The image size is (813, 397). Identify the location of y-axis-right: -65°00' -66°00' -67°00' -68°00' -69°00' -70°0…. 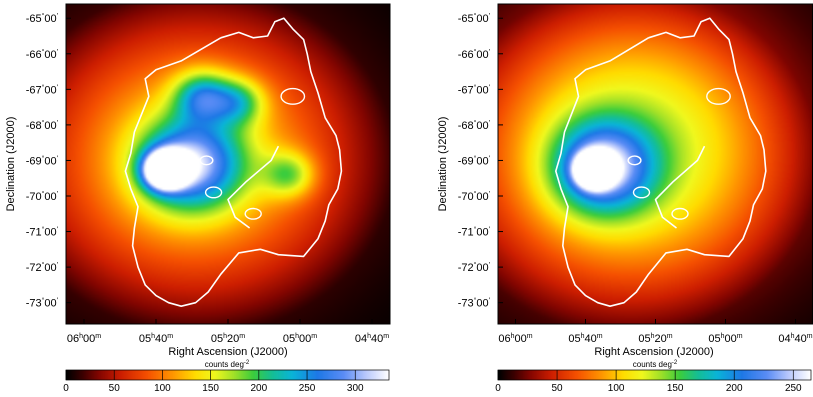
(480, 161).